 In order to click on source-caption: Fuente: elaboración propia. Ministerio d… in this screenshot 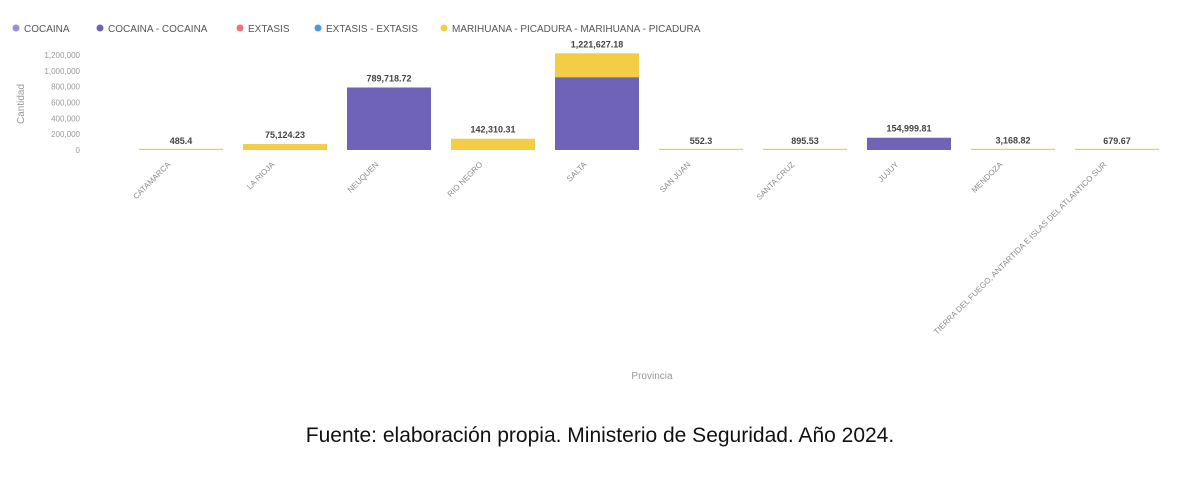, I will do `click(600, 435)`.